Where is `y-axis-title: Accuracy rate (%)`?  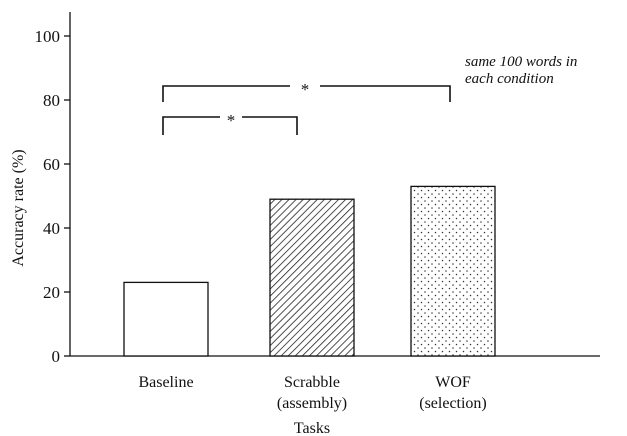 y-axis-title: Accuracy rate (%) is located at coordinates (18, 207).